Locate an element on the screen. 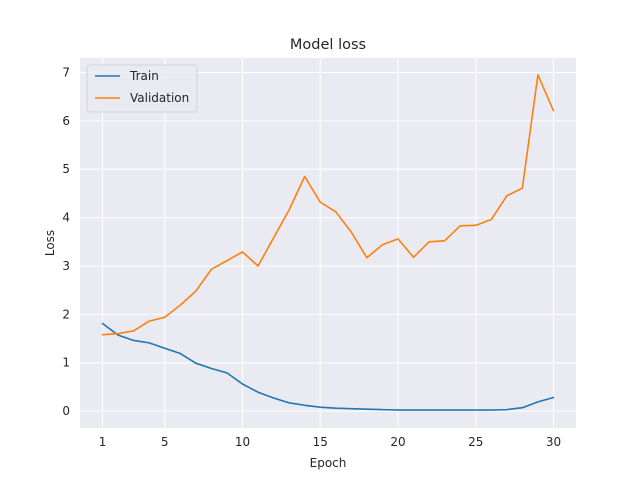 The image size is (640, 480). y-tick-label: 4 is located at coordinates (66, 218).